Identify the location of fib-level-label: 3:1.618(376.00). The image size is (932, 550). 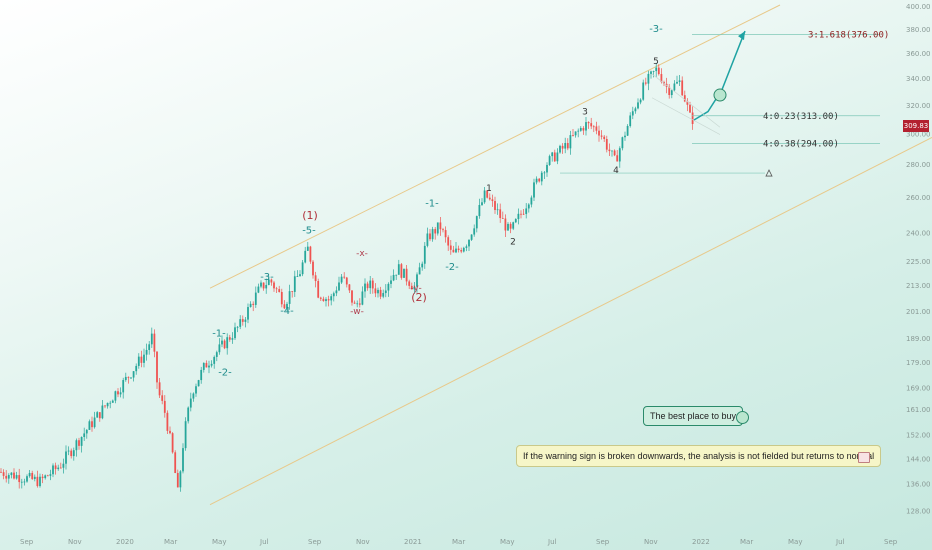
(848, 36).